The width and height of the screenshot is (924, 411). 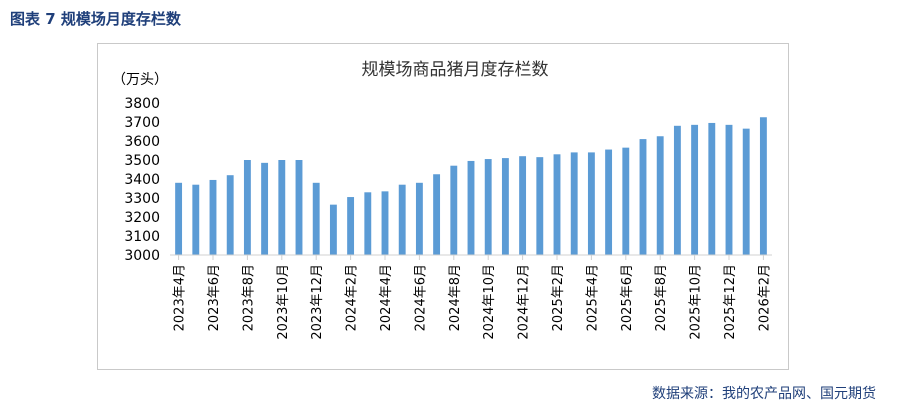 What do you see at coordinates (558, 297) in the screenshot?
I see `x-tick-label: 2025年2月` at bounding box center [558, 297].